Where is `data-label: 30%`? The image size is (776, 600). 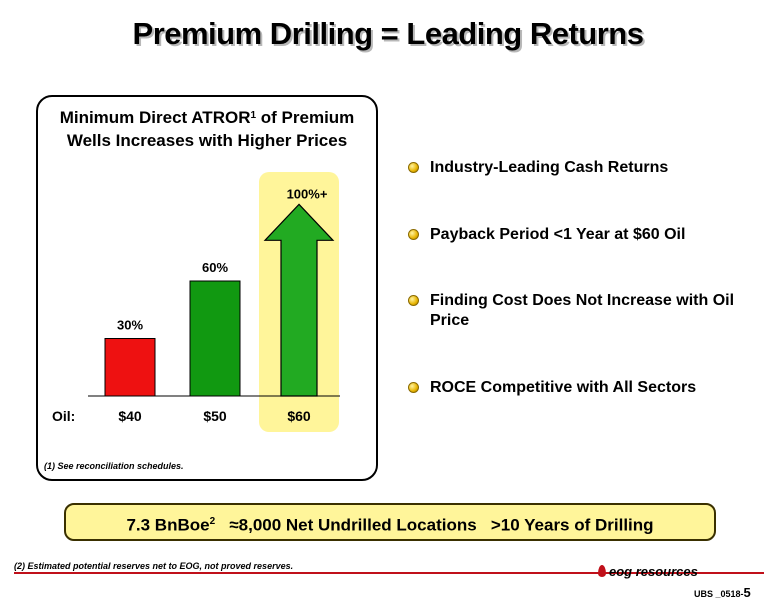 data-label: 30% is located at coordinates (130, 325).